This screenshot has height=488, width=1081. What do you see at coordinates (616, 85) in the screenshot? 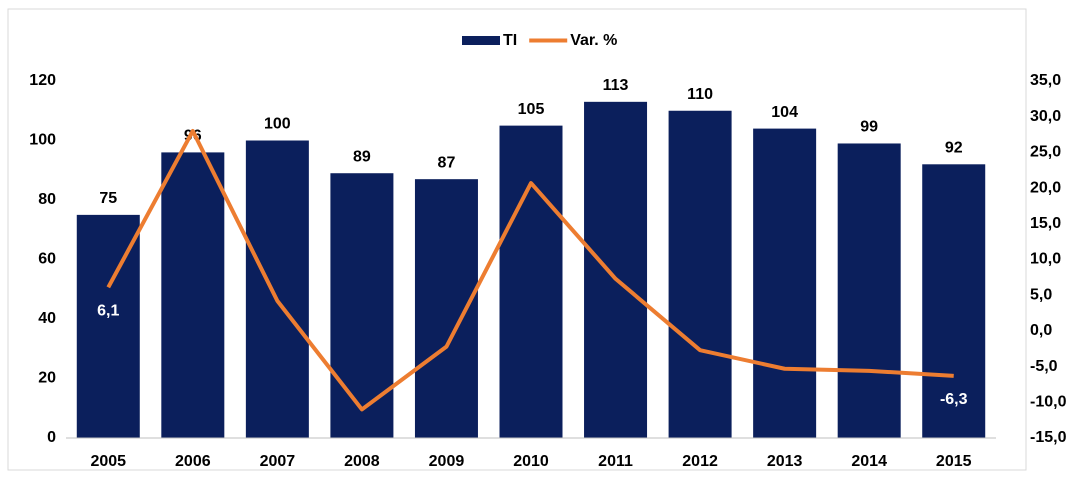
I see `bar-value-label: 113` at bounding box center [616, 85].